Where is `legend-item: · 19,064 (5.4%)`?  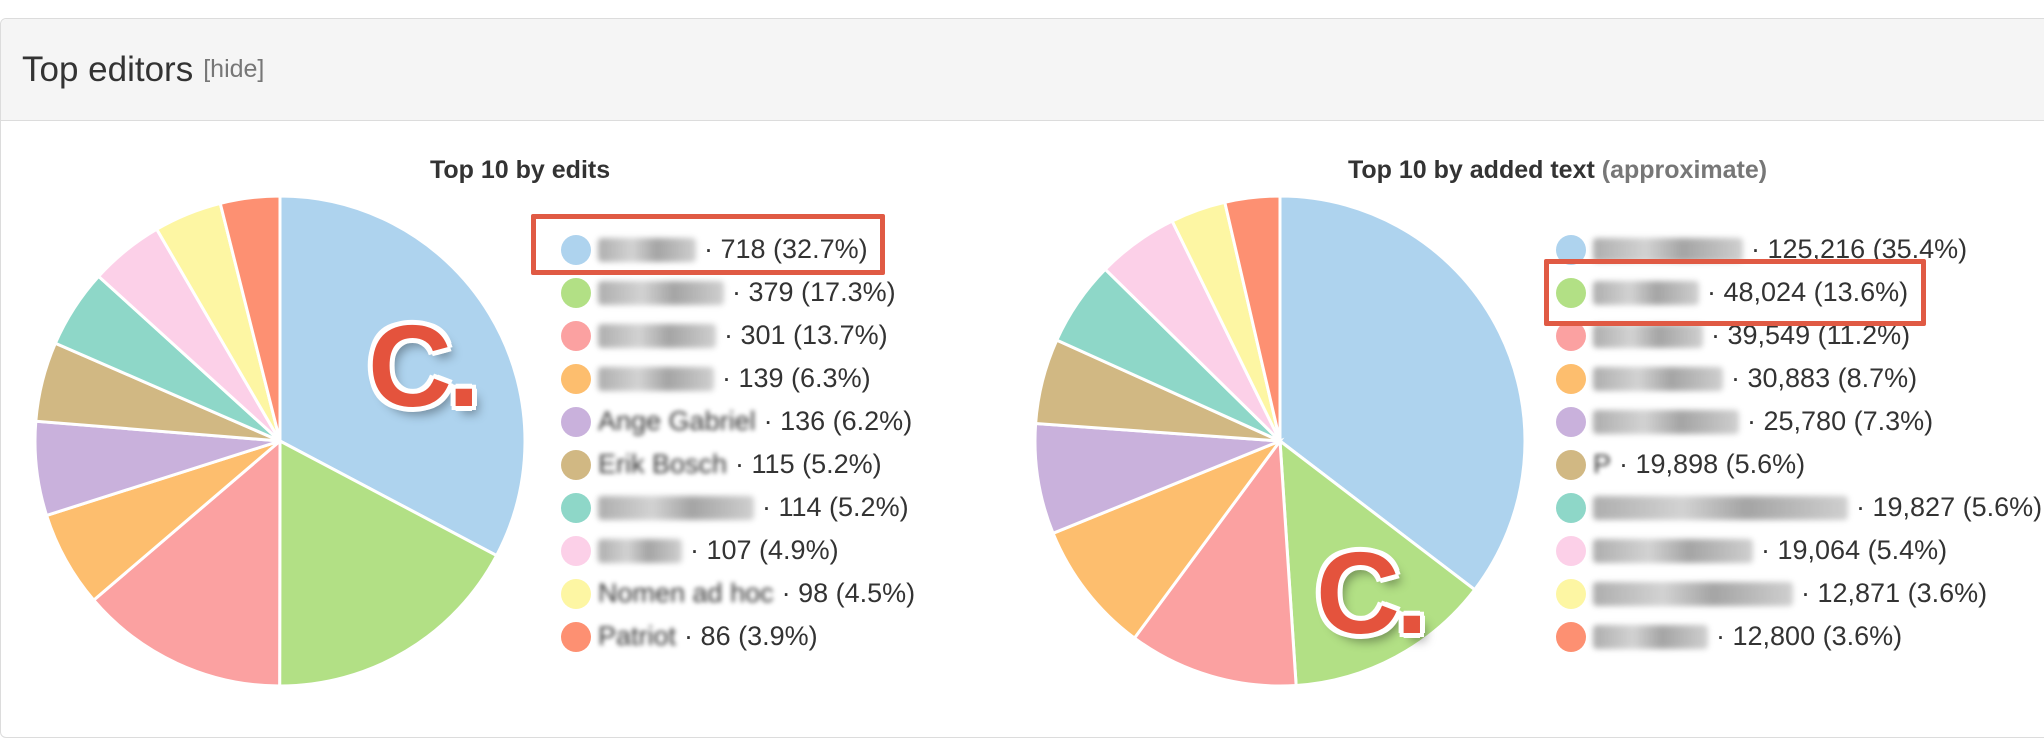 legend-item: · 19,064 (5.4%) is located at coordinates (1799, 550).